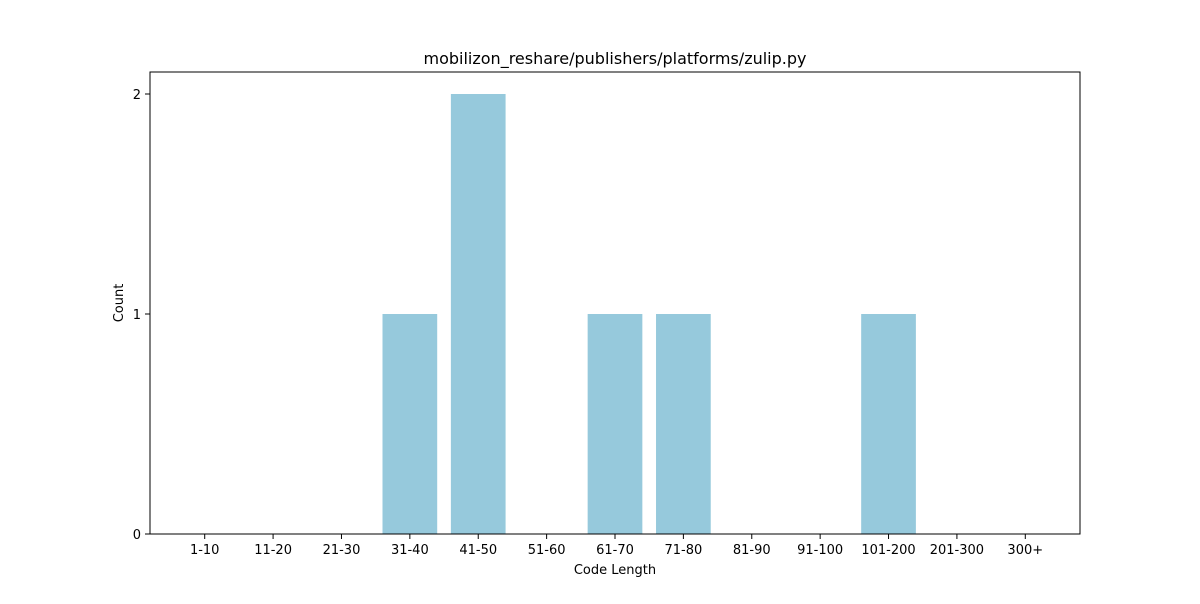 The height and width of the screenshot is (604, 1200). What do you see at coordinates (141, 315) in the screenshot?
I see `y-axis-ticks: 0 1 2` at bounding box center [141, 315].